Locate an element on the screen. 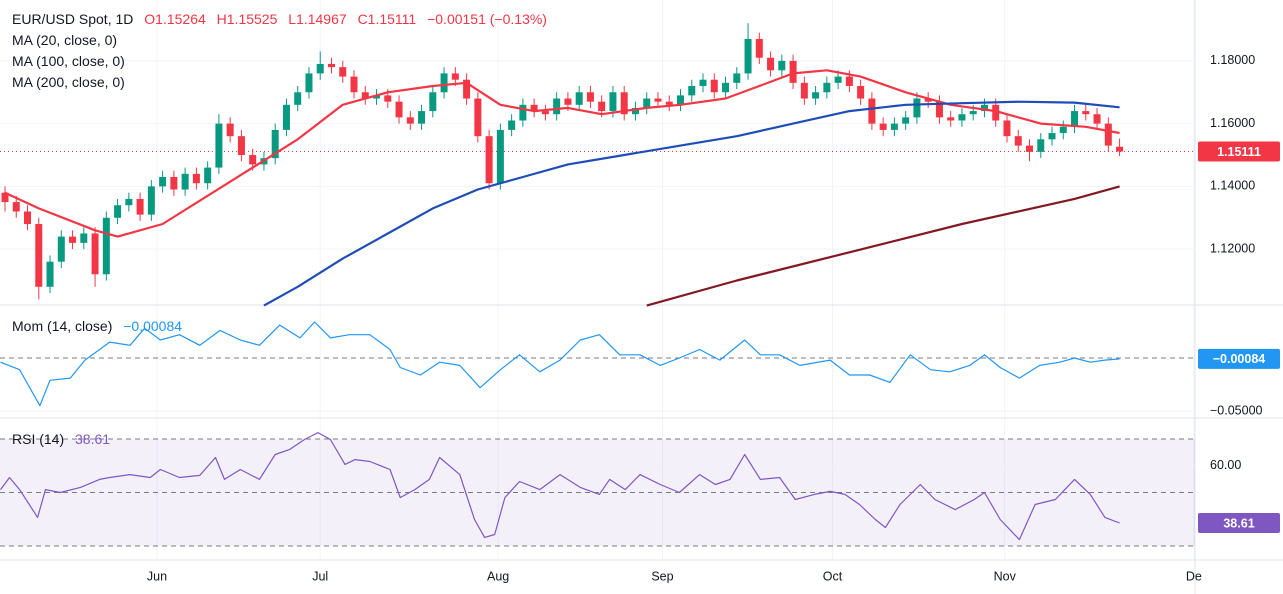 The width and height of the screenshot is (1283, 594). close-label: C1.15111 is located at coordinates (387, 19).